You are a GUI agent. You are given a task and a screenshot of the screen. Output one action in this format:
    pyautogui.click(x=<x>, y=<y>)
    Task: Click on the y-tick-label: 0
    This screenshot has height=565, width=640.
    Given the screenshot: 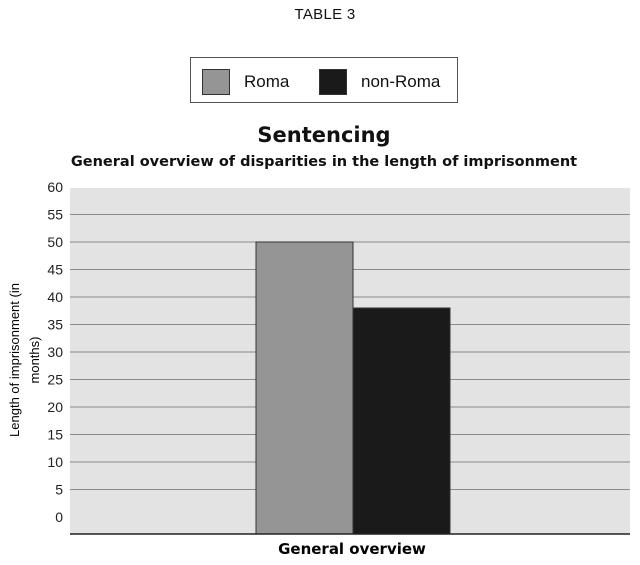 What is the action you would take?
    pyautogui.click(x=59, y=517)
    